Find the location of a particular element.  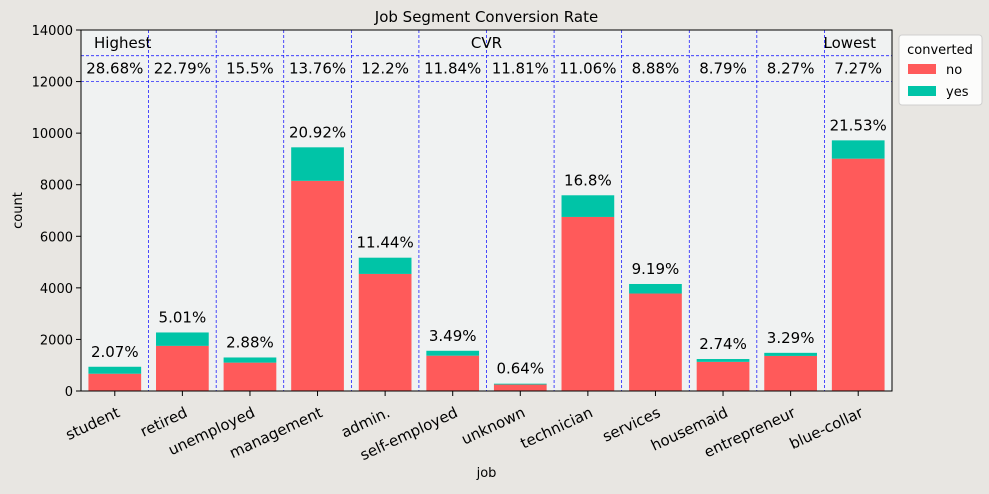

x-axis-label: job is located at coordinates (486, 473).